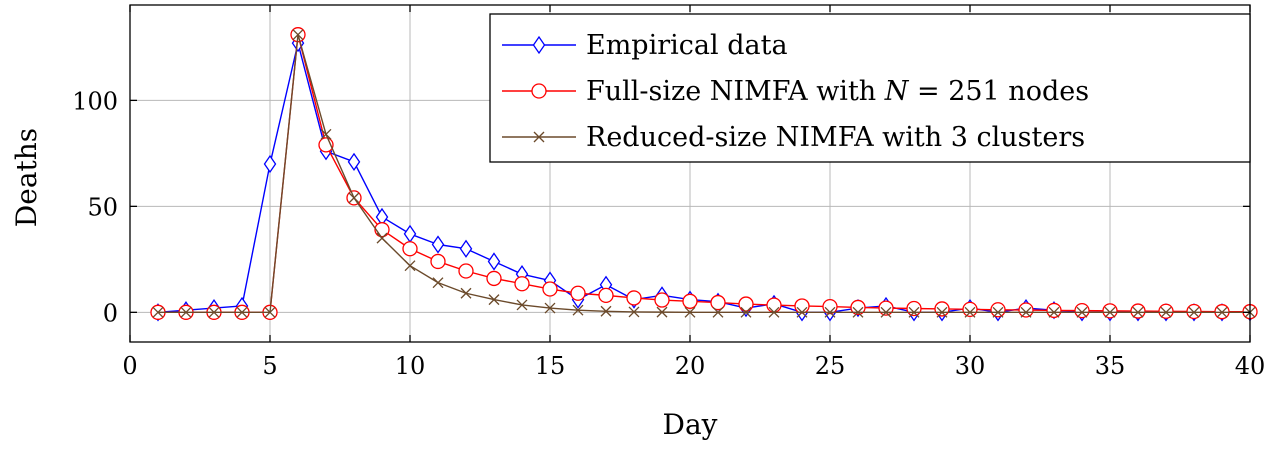 This screenshot has width=1280, height=449. What do you see at coordinates (690, 366) in the screenshot?
I see `x-tick-label: 20` at bounding box center [690, 366].